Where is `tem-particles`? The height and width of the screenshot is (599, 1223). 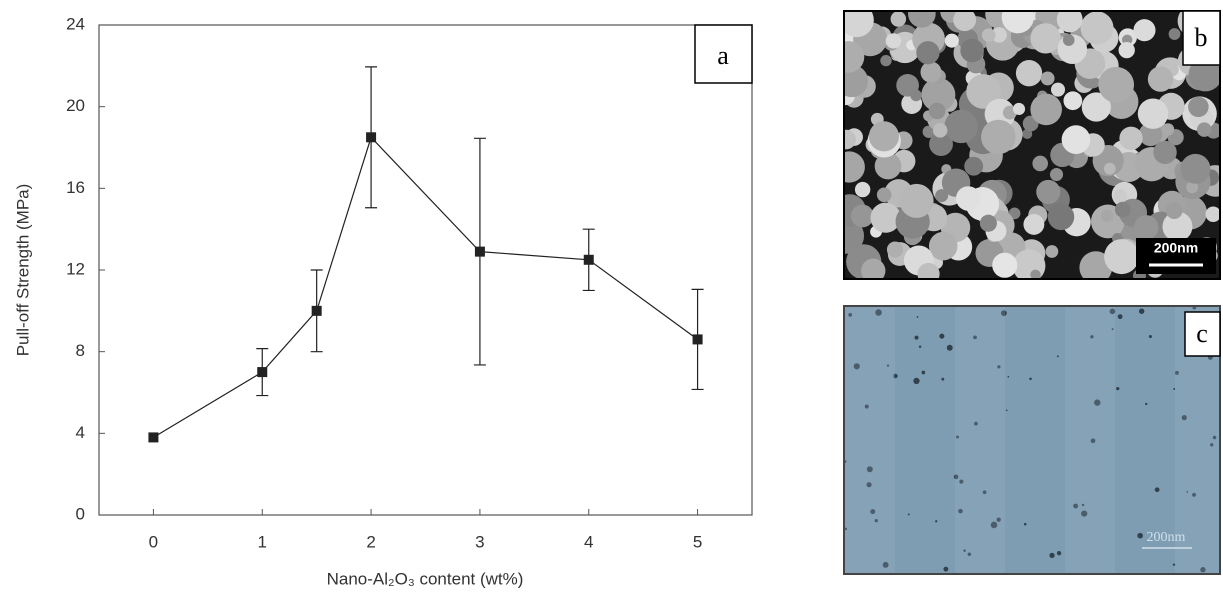 tem-particles is located at coordinates (1032, 440).